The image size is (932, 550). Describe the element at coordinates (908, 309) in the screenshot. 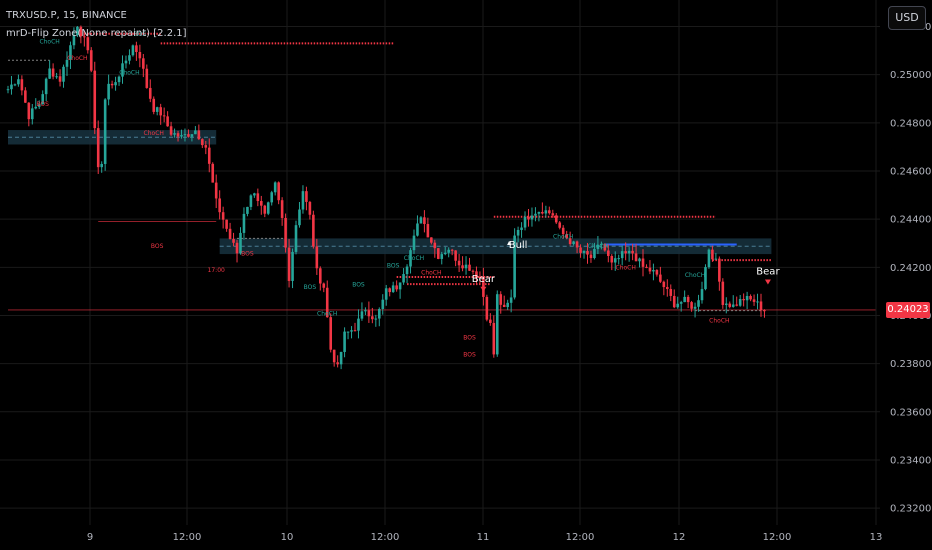

I see `current-price-label: 0.24023` at that location.